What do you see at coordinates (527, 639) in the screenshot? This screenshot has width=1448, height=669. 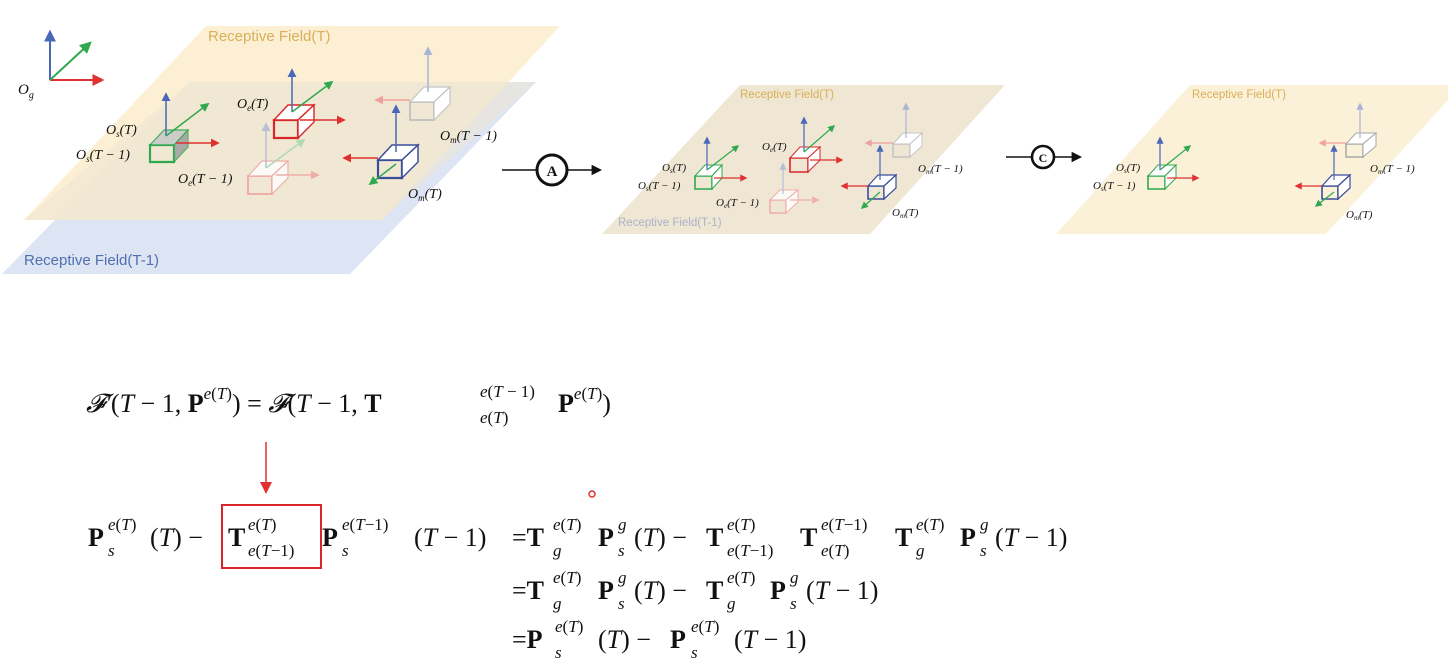 I see `svg-text: =P` at bounding box center [527, 639].